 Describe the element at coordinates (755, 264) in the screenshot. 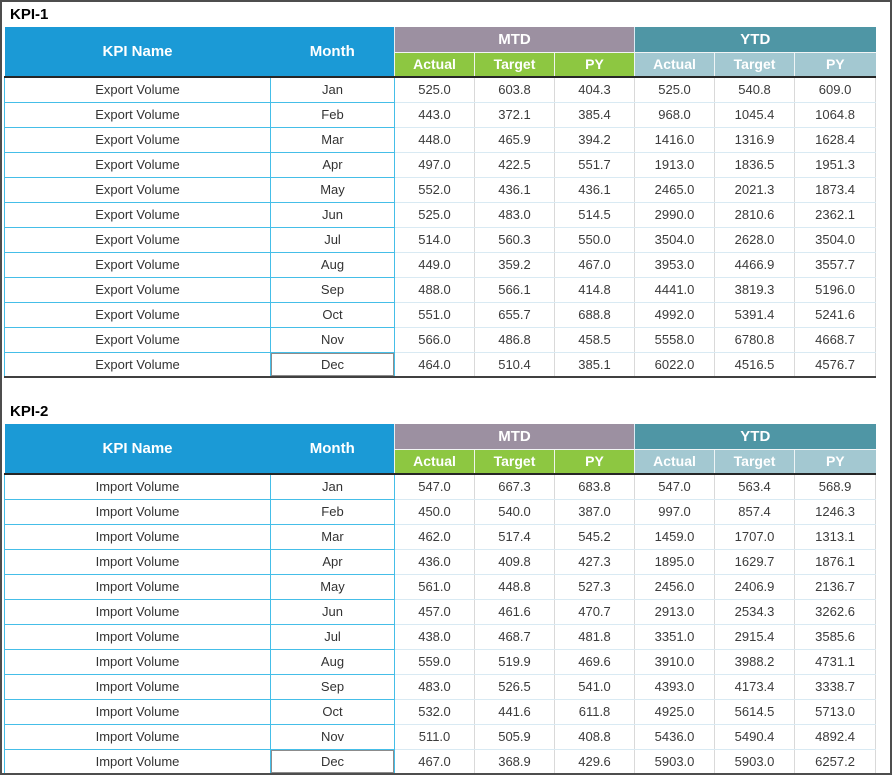

I see `value-cell: 4466.9` at that location.